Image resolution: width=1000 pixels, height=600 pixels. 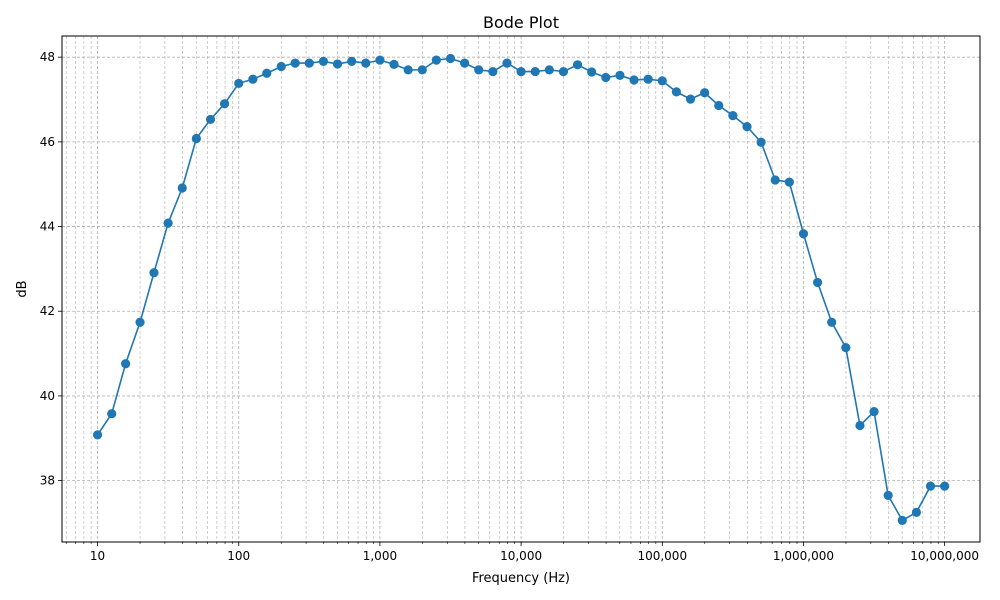 What do you see at coordinates (97, 556) in the screenshot?
I see `x-tick-label: 10` at bounding box center [97, 556].